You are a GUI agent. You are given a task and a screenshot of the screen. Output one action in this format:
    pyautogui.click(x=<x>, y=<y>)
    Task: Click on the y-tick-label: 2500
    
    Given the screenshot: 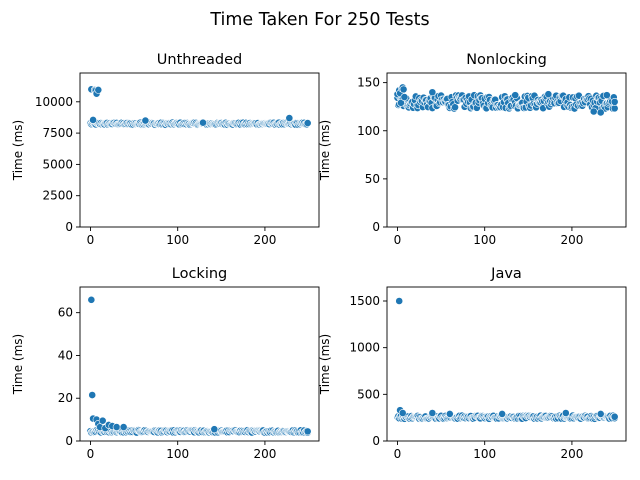 What is the action you would take?
    pyautogui.click(x=57, y=196)
    